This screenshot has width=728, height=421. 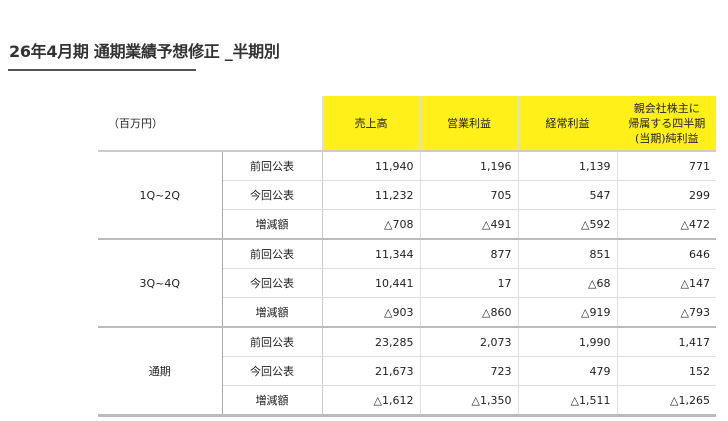 I want to click on value-cell: 11,232, so click(x=371, y=195).